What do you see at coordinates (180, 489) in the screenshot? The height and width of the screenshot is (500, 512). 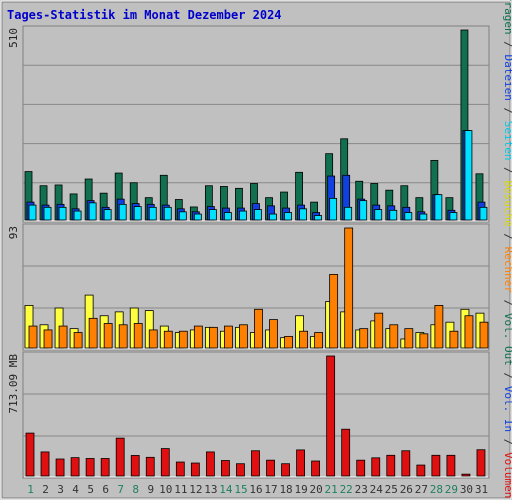 I see `x-day-label: 11` at bounding box center [180, 489].